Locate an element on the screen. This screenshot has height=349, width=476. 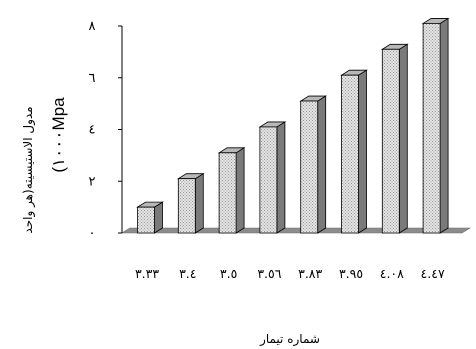
x-tick-label: ۳.٥ is located at coordinates (228, 273).